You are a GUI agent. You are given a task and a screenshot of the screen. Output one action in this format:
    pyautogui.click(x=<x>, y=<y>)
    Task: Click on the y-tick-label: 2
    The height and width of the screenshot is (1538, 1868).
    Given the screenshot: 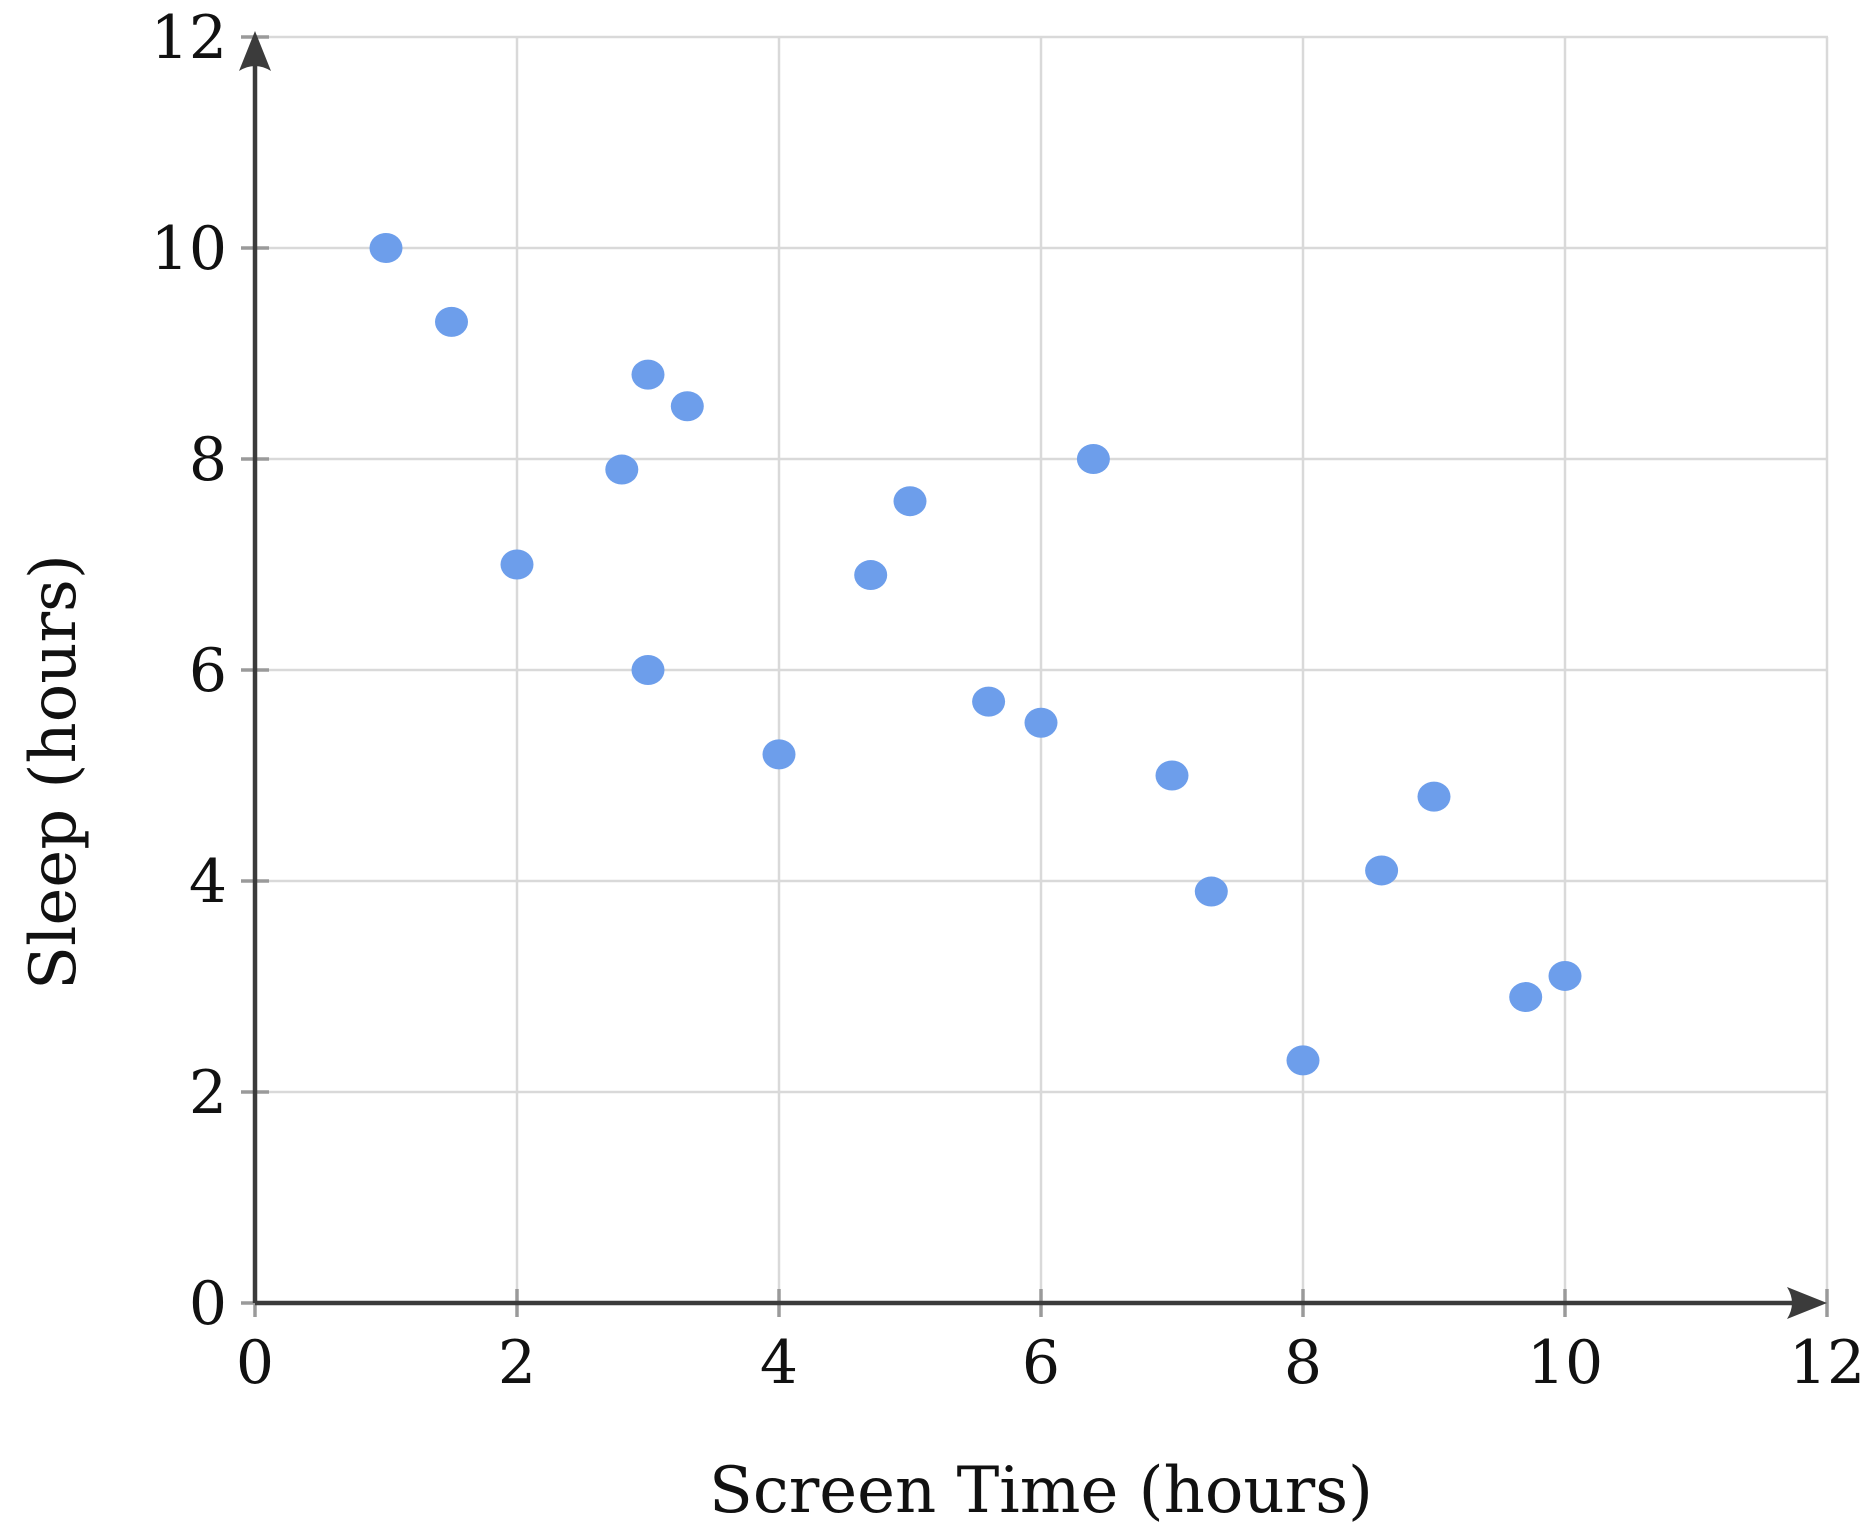 What is the action you would take?
    pyautogui.click(x=208, y=1093)
    